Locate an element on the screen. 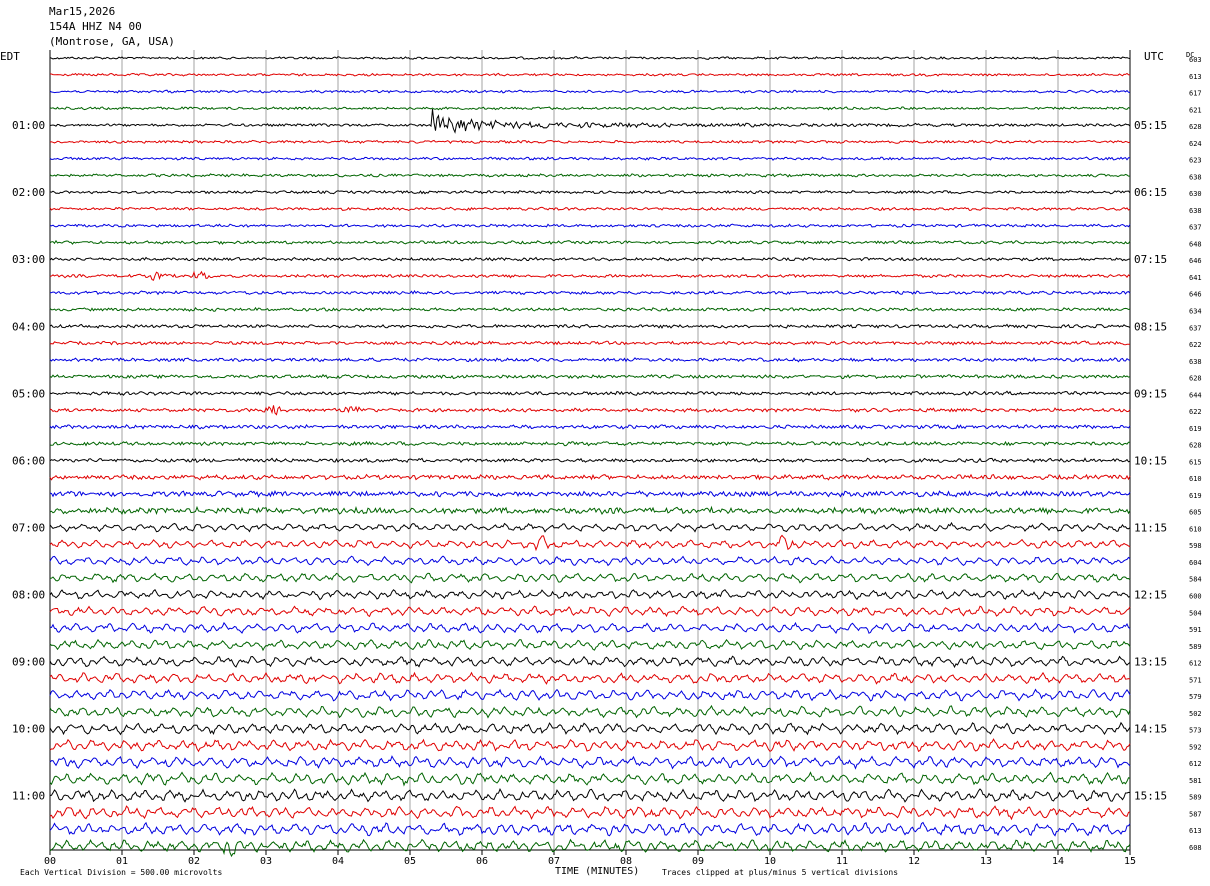  x-tick-label: 07 is located at coordinates (554, 861).